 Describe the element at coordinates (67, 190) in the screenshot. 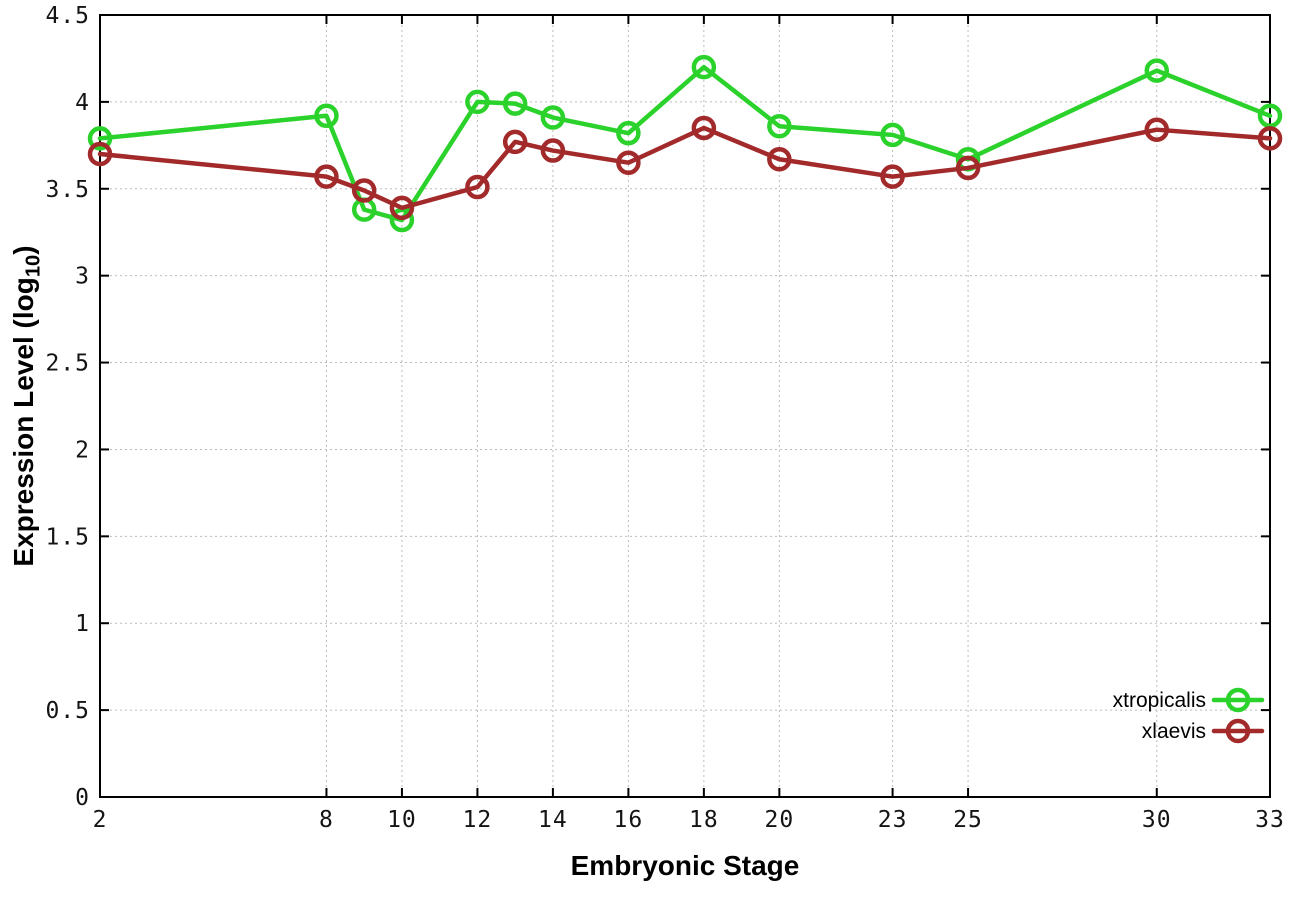

I see `y-tick-label: 3.5` at that location.